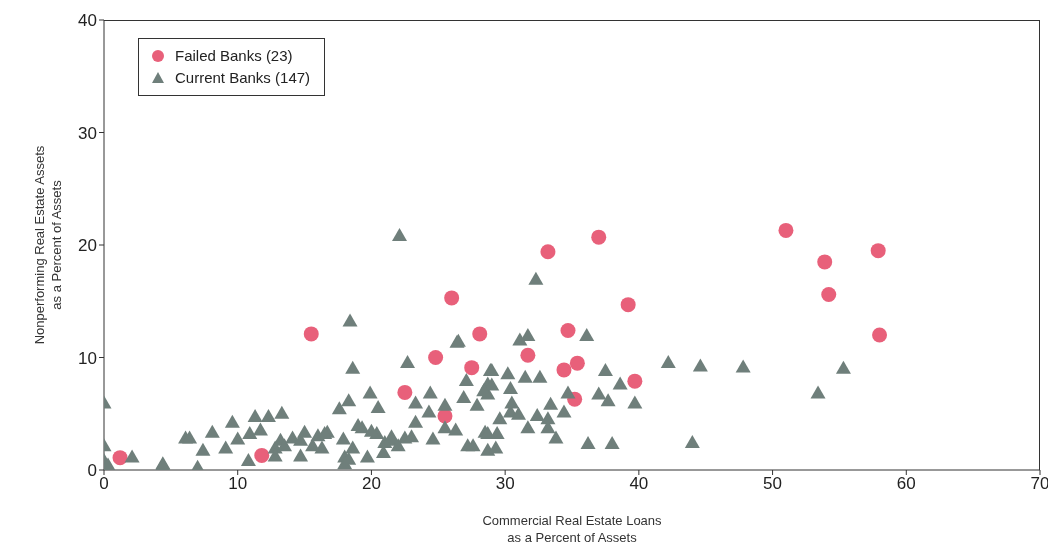 This screenshot has height=554, width=1048. I want to click on x-tick-label: 10, so click(238, 484).